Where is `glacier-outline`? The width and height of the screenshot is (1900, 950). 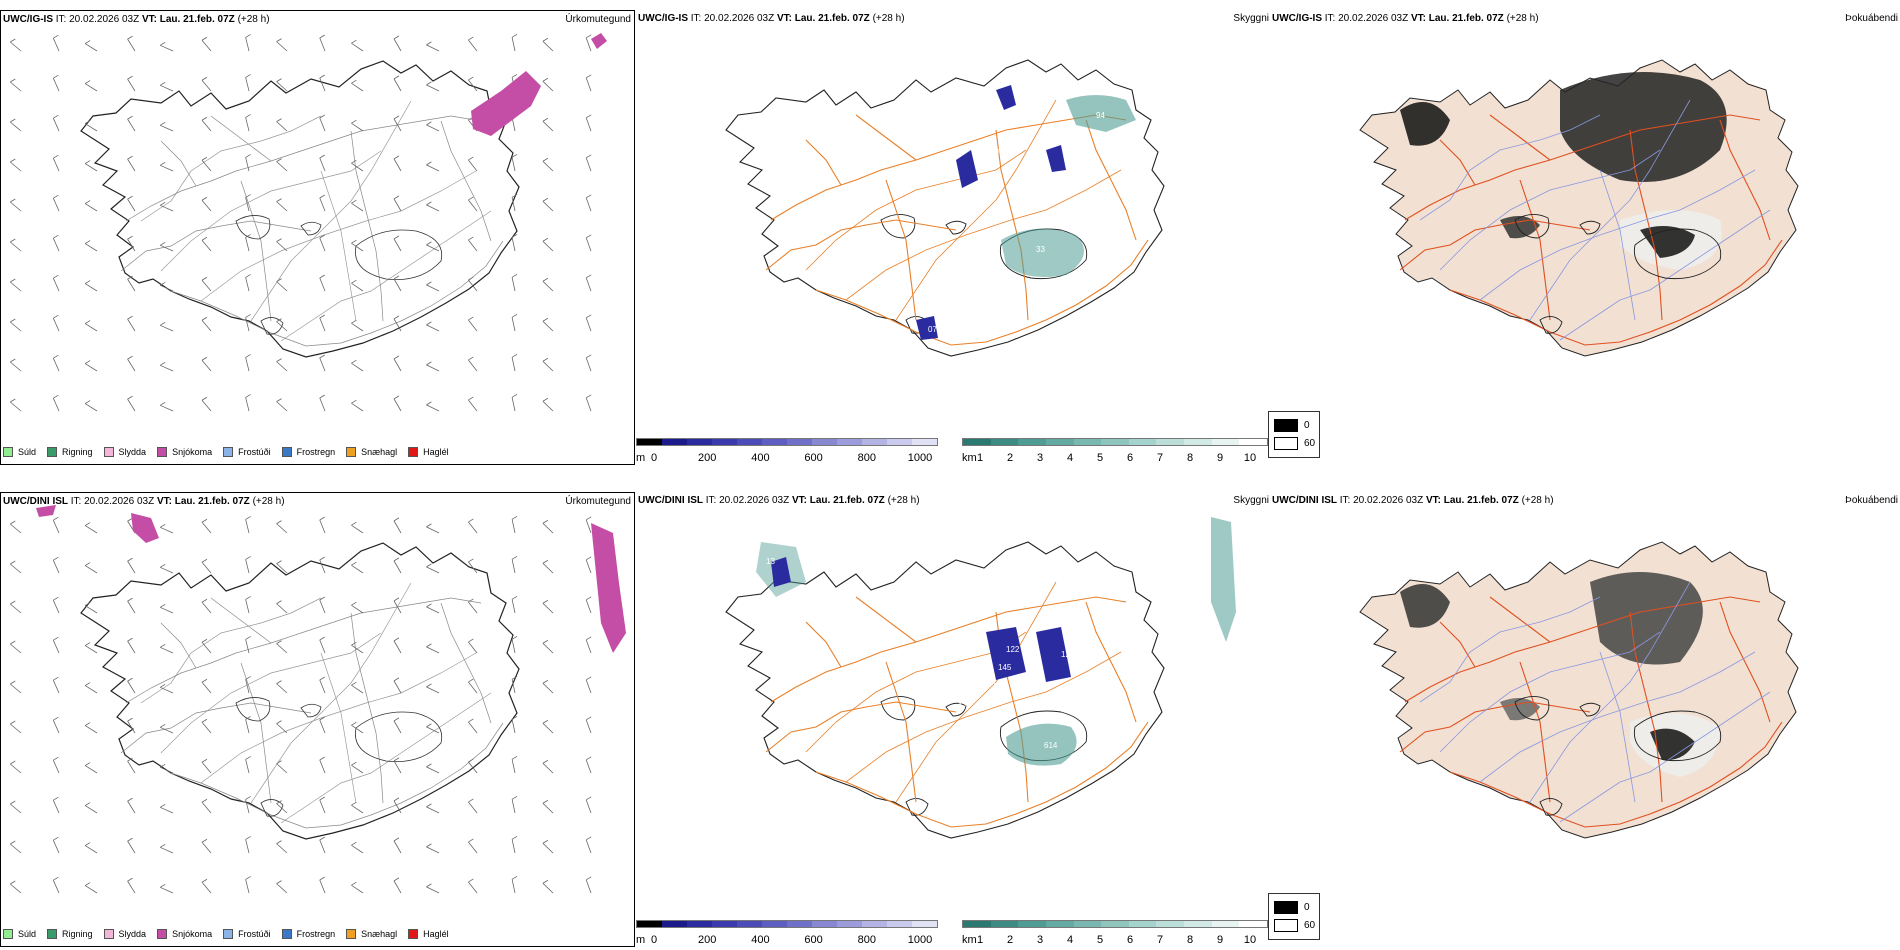 glacier-outline is located at coordinates (311, 228).